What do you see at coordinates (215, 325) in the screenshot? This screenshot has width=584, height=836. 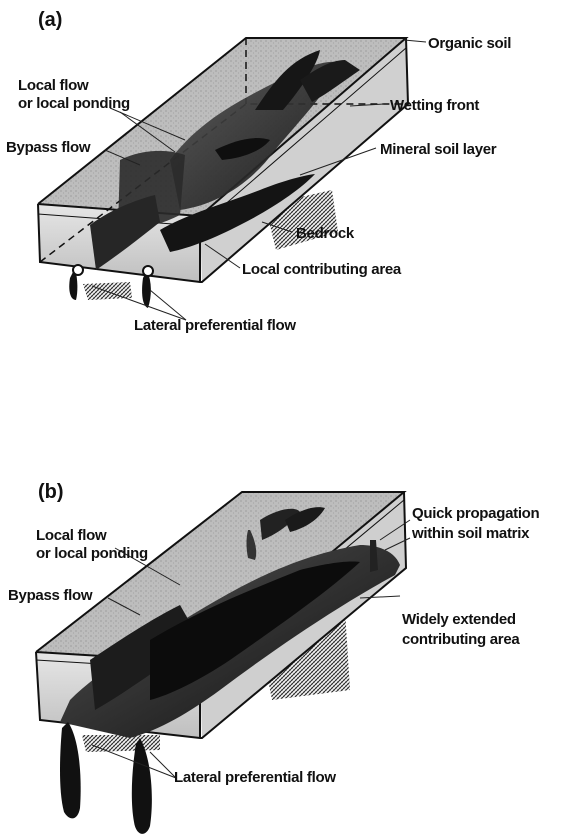 I see `panel-a-label-lateral-flow: Lateral preferential flow` at bounding box center [215, 325].